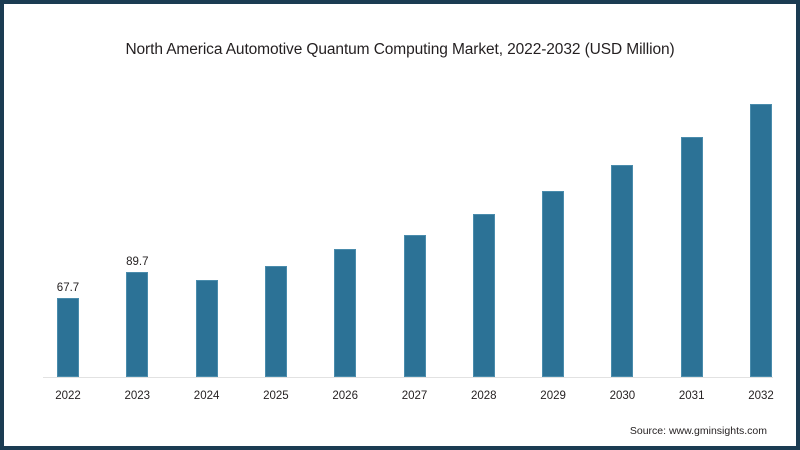 The width and height of the screenshot is (800, 450). What do you see at coordinates (137, 324) in the screenshot?
I see `bar-2023` at bounding box center [137, 324].